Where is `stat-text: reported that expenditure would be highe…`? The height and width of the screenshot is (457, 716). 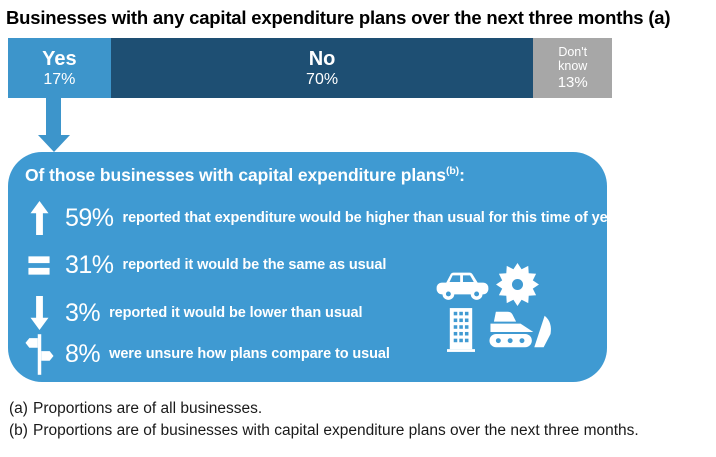 stat-text: reported that expenditure would be highe… is located at coordinates (372, 218).